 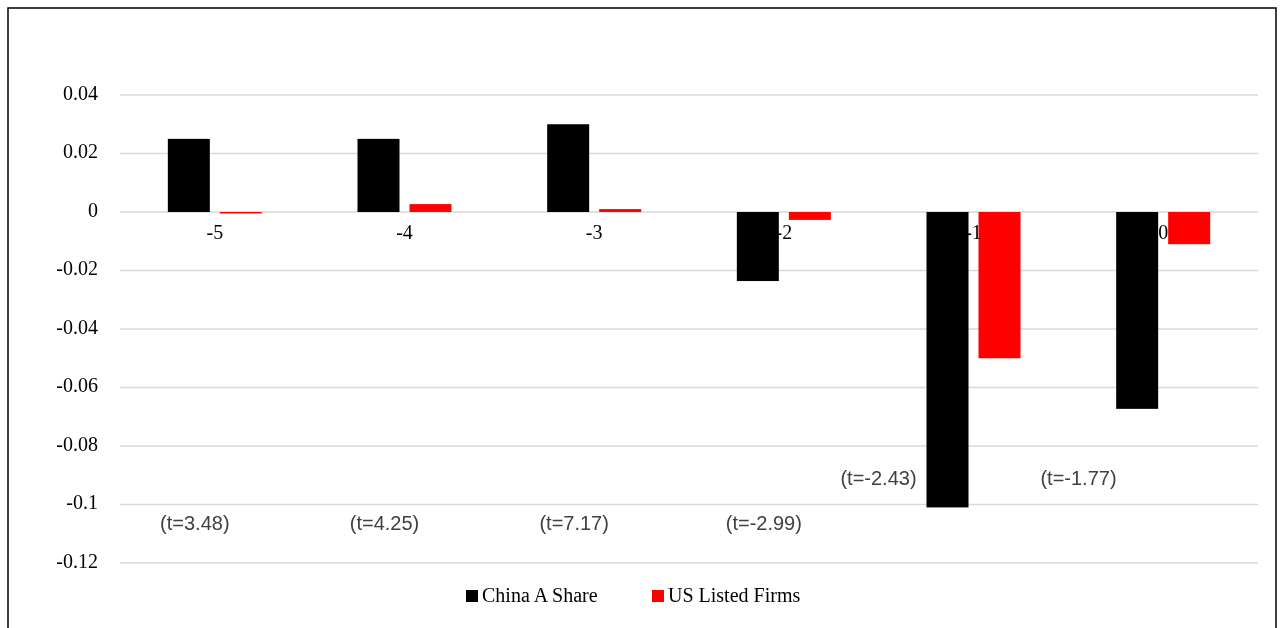 I want to click on y-tick-label: 0.02, so click(x=80, y=151).